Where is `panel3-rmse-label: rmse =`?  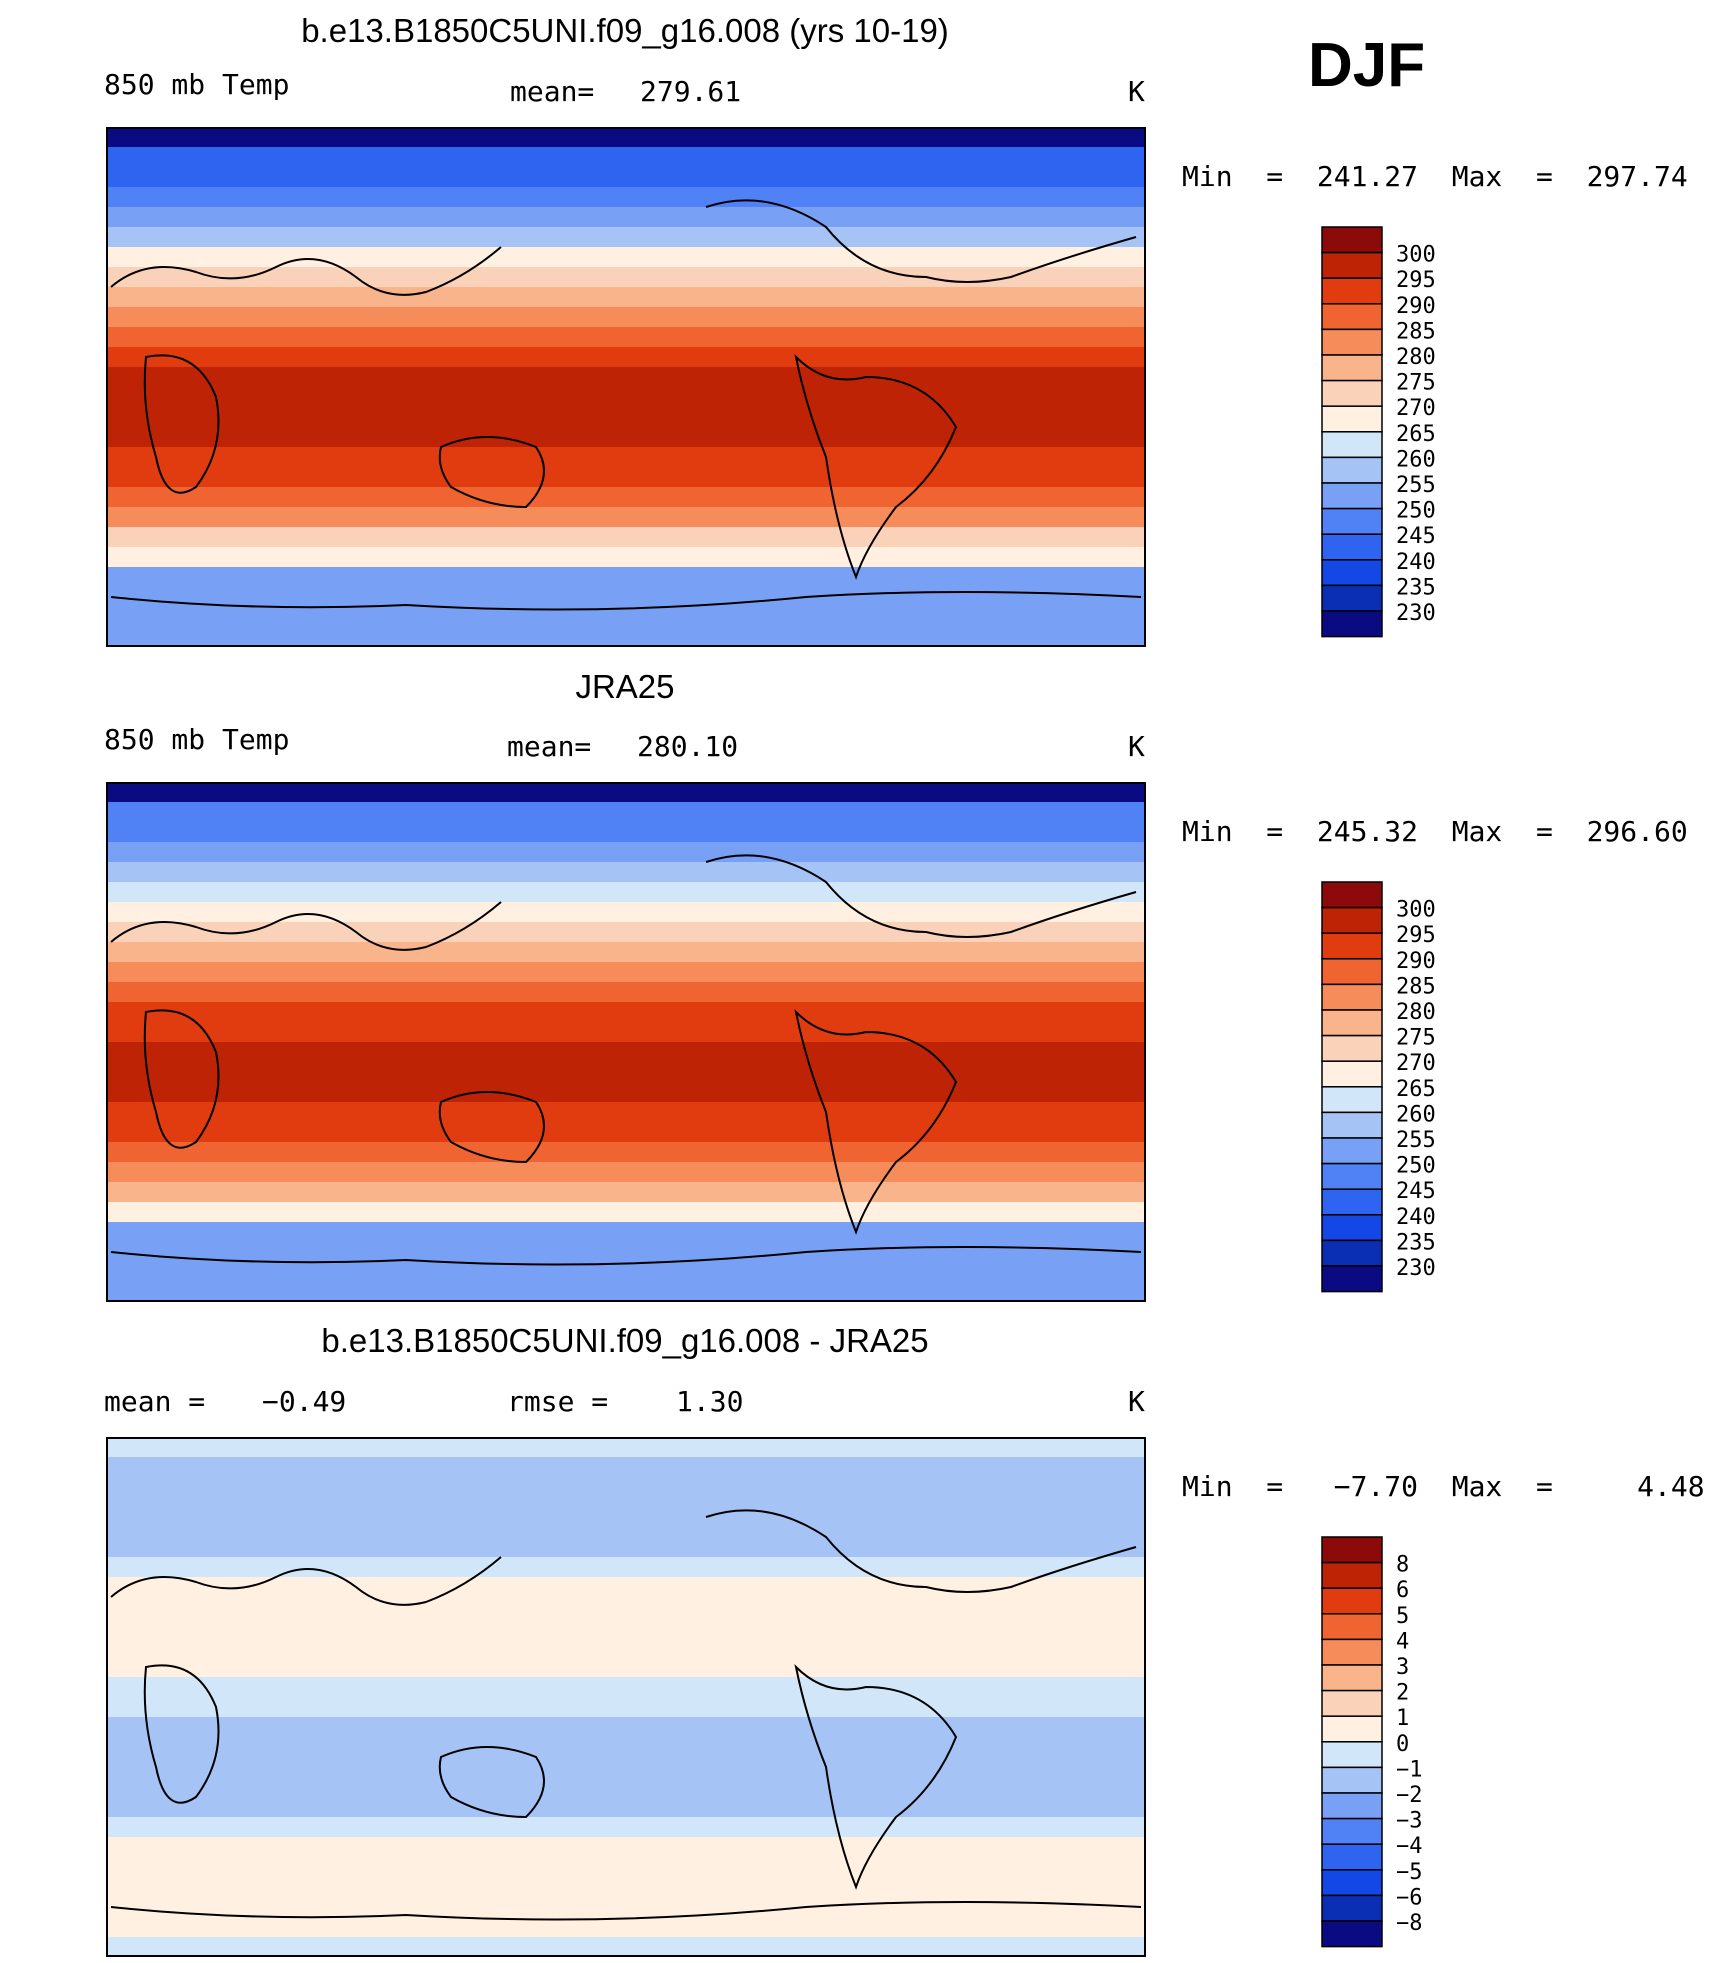
panel3-rmse-label: rmse = is located at coordinates (558, 1401).